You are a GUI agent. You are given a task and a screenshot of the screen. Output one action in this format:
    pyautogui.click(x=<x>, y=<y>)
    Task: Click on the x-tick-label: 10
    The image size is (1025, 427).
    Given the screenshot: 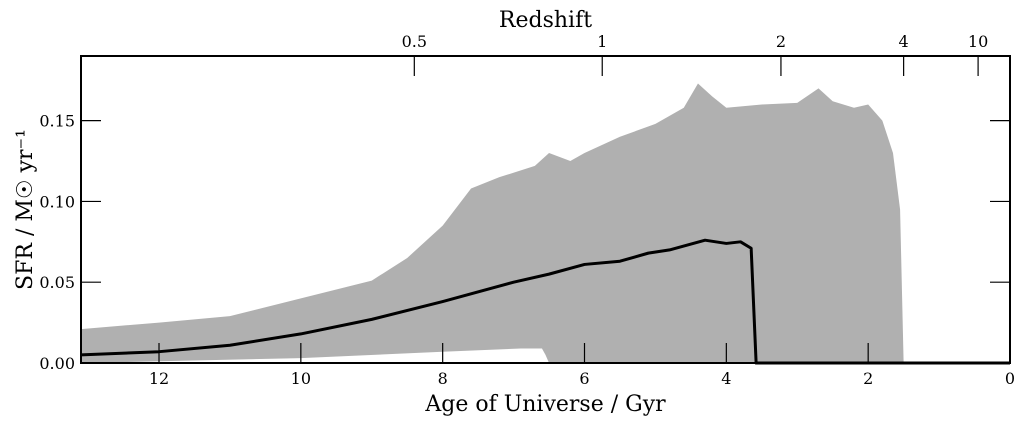 What is the action you would take?
    pyautogui.click(x=301, y=378)
    